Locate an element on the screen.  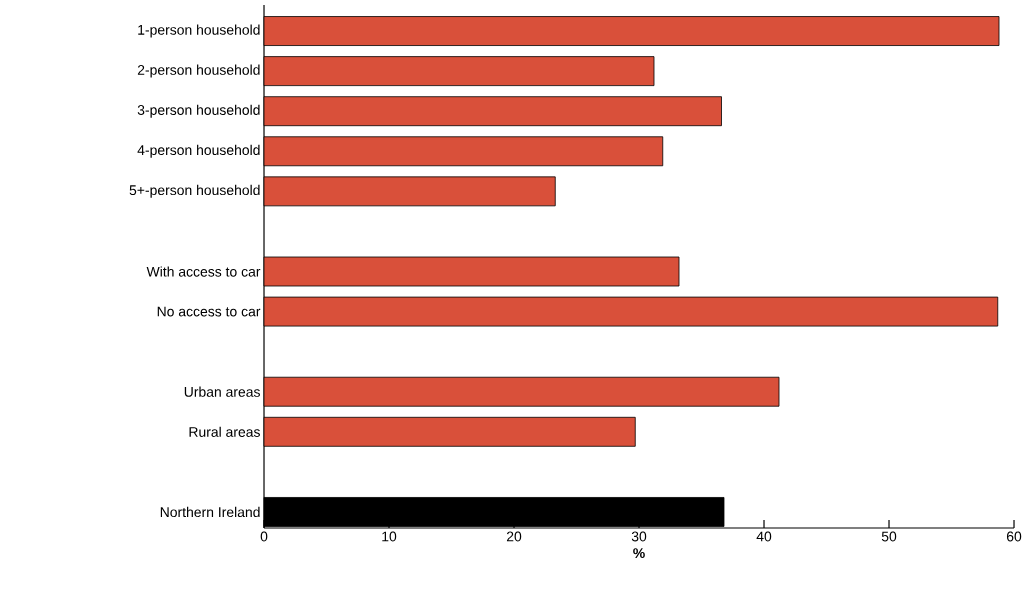
y-tick-label: 3-person household is located at coordinates (198, 111).